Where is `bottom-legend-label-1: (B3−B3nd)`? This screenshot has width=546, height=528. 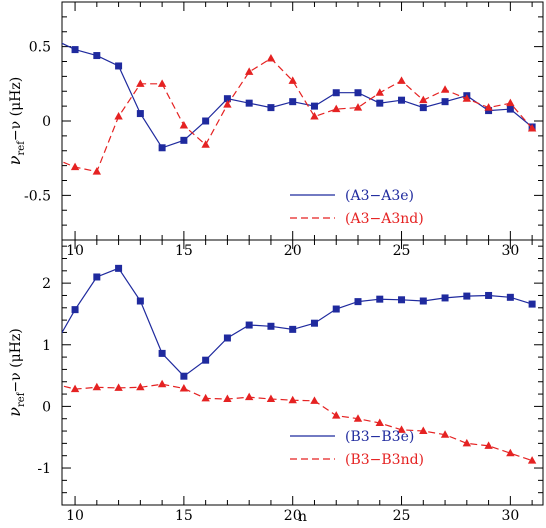
bottom-legend-label-1: (B3−B3nd) is located at coordinates (384, 460).